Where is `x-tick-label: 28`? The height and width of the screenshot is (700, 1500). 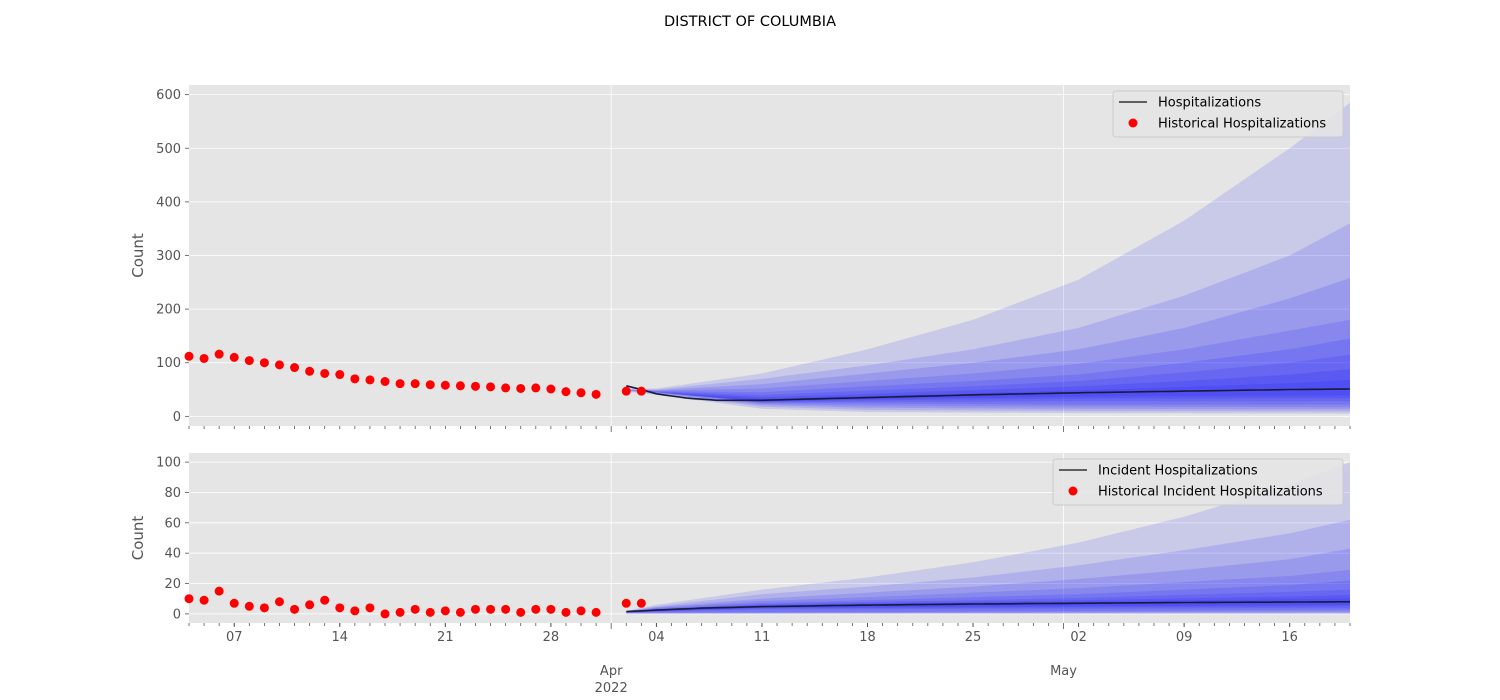 x-tick-label: 28 is located at coordinates (551, 637).